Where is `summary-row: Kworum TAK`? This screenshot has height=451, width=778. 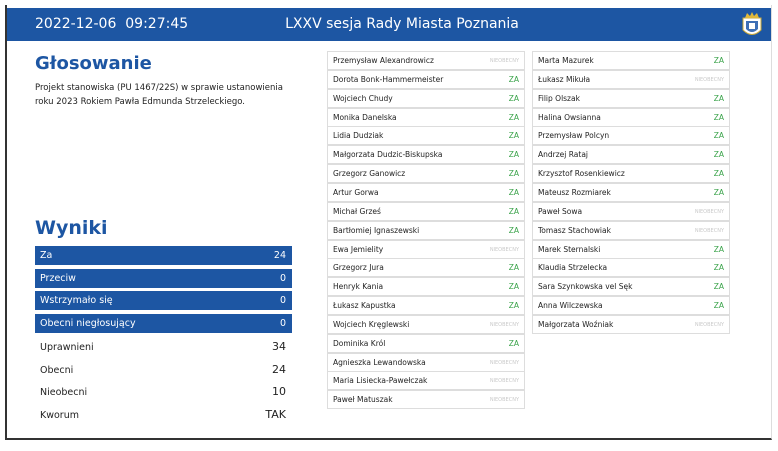 summary-row: Kworum TAK is located at coordinates (163, 415).